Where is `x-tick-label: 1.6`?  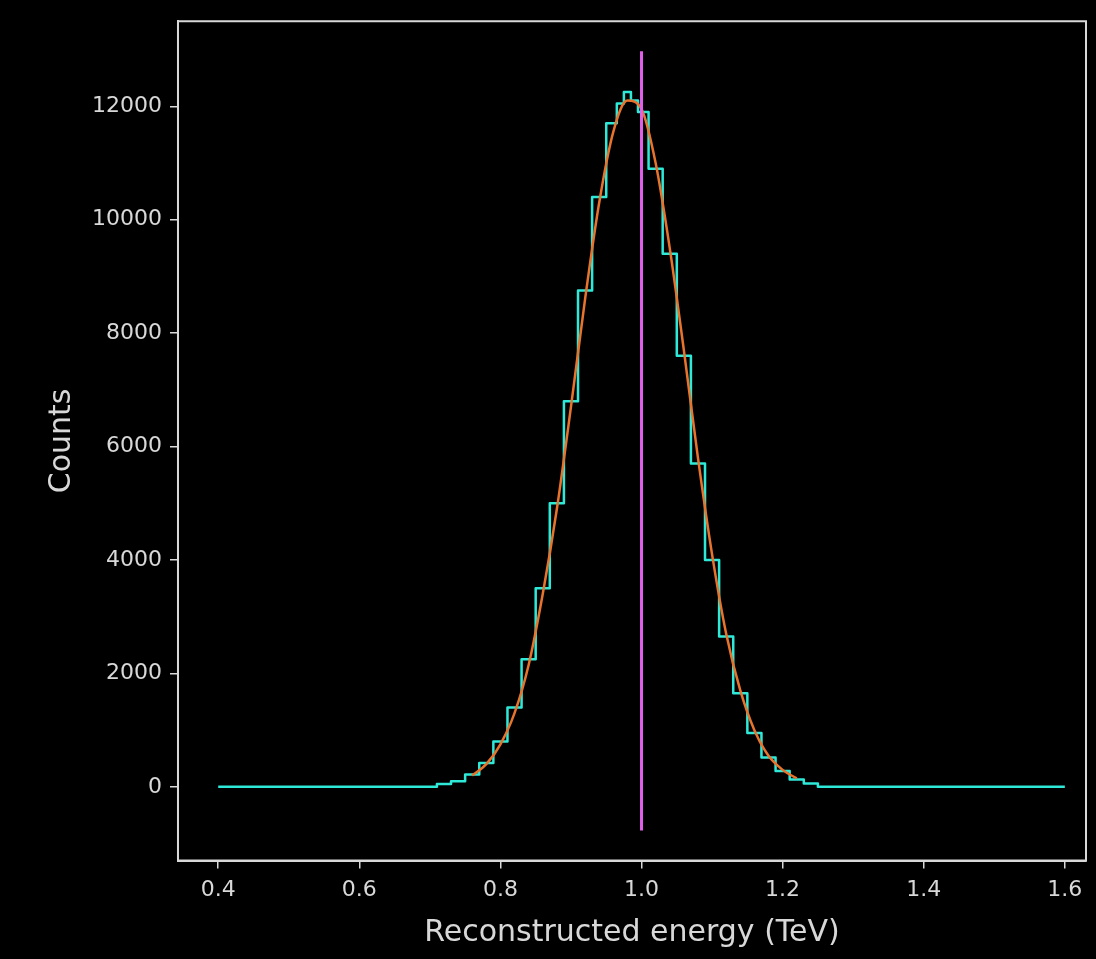 x-tick-label: 1.6 is located at coordinates (1065, 888).